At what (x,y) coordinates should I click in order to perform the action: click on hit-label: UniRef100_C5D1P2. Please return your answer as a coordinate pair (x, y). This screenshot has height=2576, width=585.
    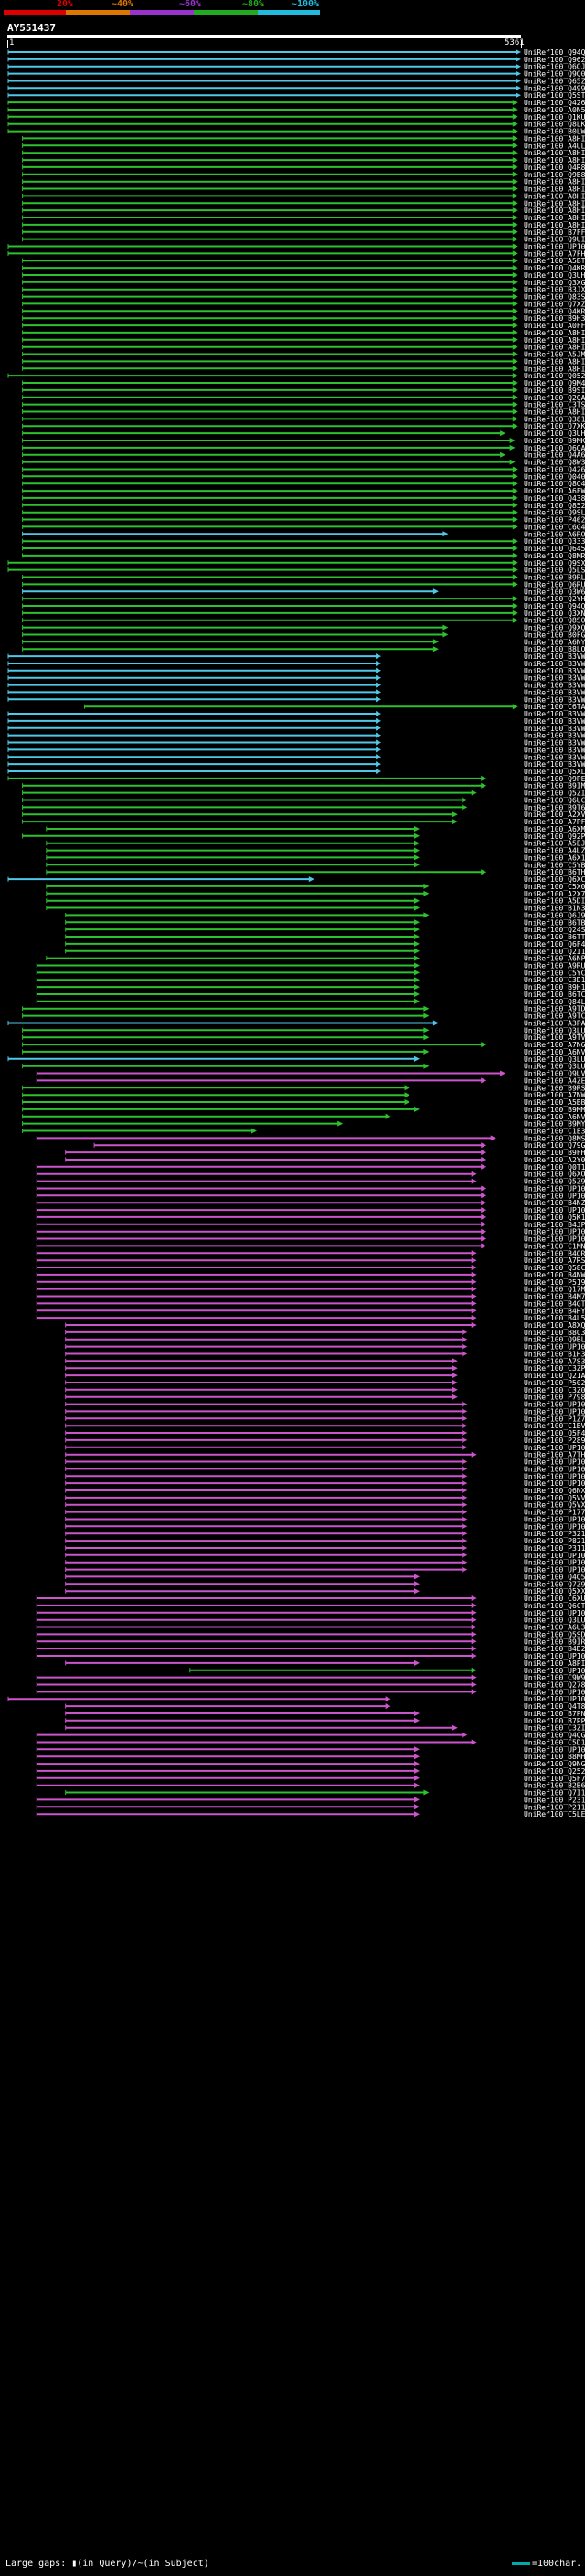
    Looking at the image, I should click on (554, 1743).